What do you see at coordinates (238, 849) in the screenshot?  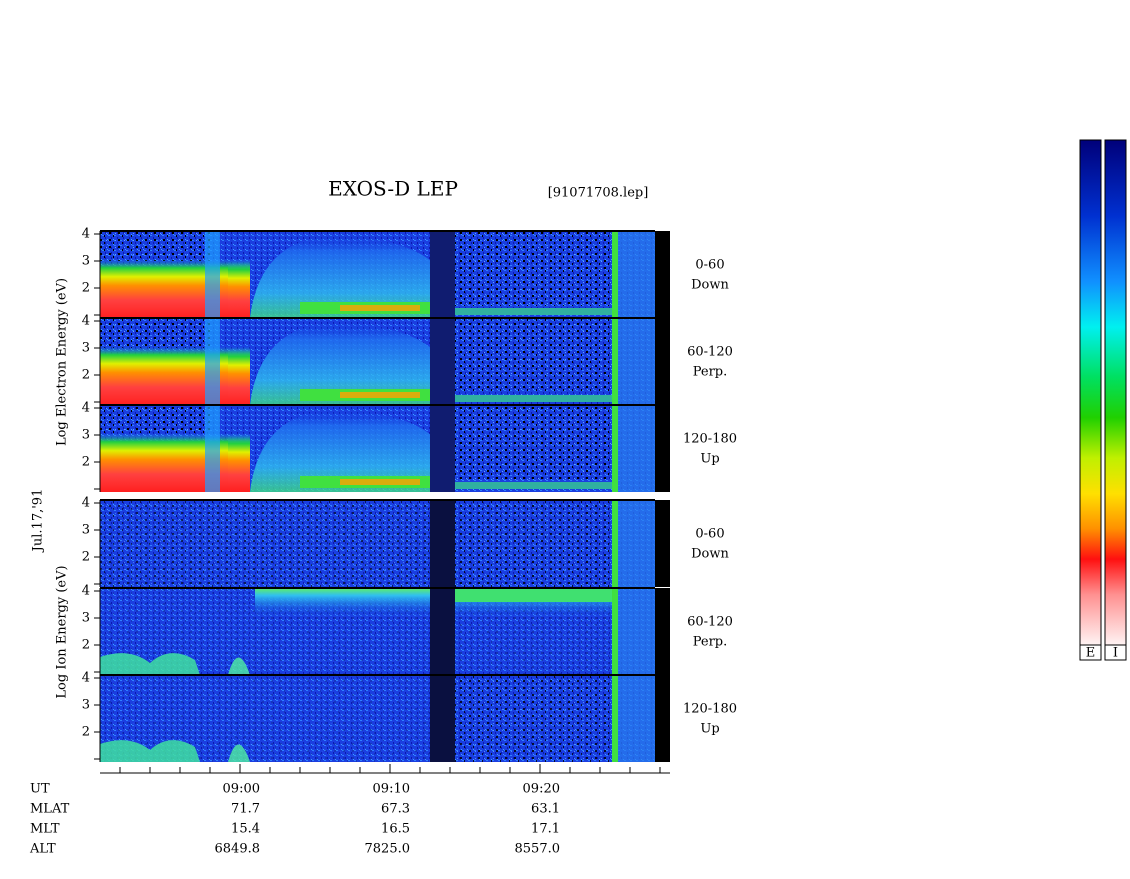 I see `ephemeris-value: 6849.8` at bounding box center [238, 849].